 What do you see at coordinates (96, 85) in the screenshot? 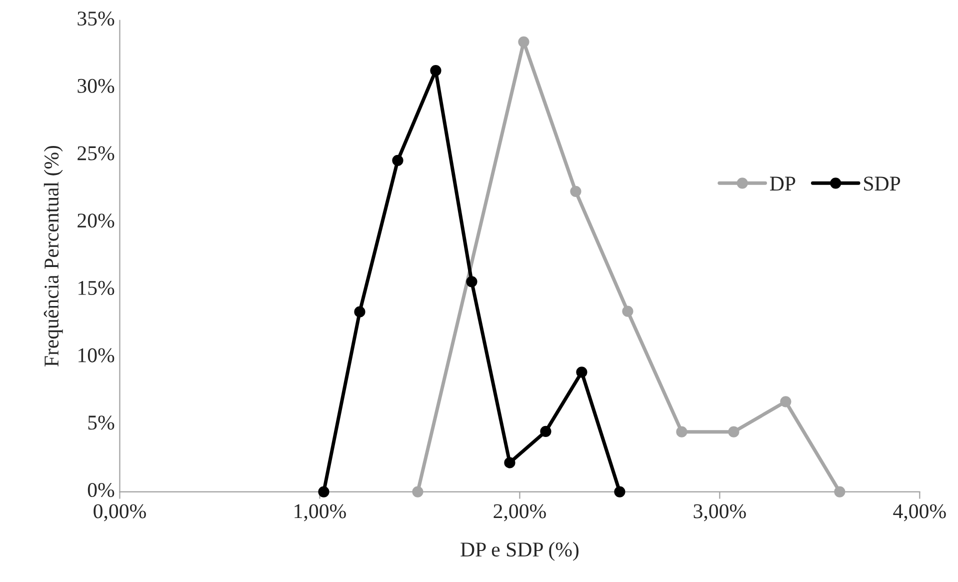
I see `y-tick-label: 30%` at bounding box center [96, 85].